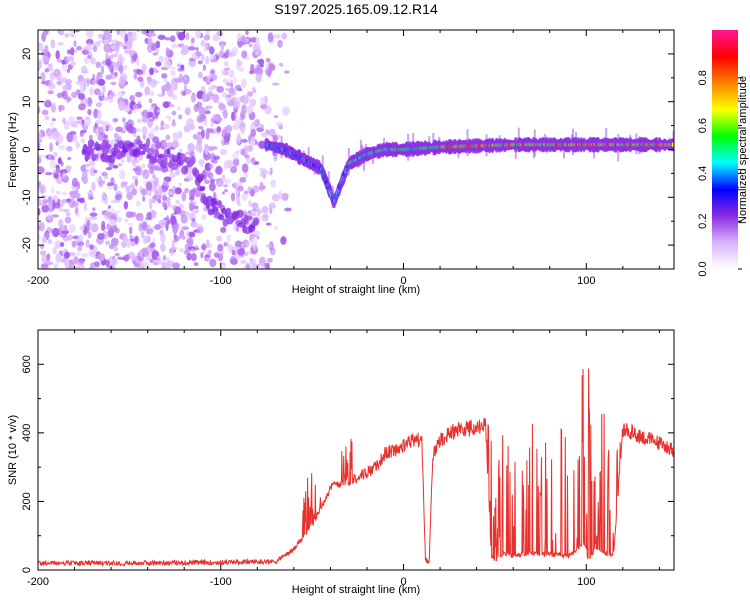 Image resolution: width=750 pixels, height=600 pixels. What do you see at coordinates (703, 173) in the screenshot?
I see `colorbar-tick-label: 0.4` at bounding box center [703, 173].